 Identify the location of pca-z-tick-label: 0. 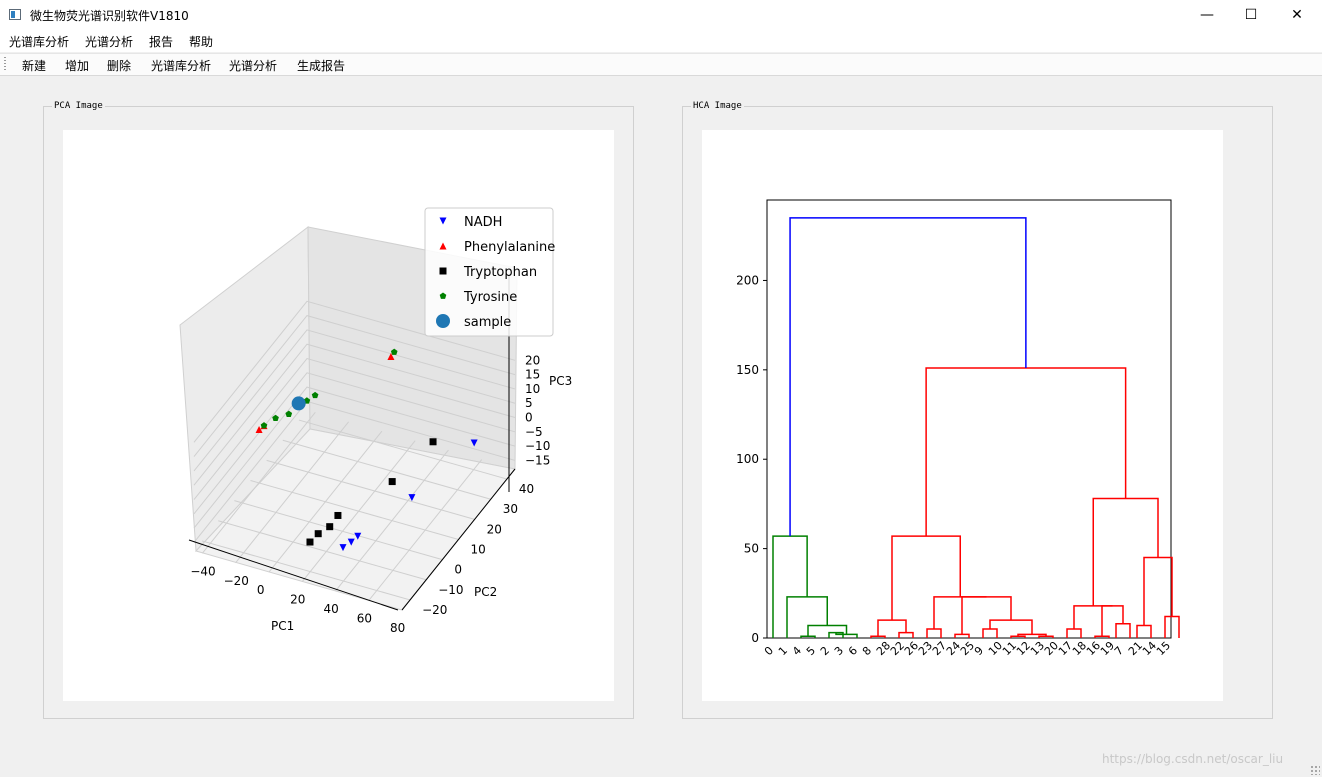
(529, 418).